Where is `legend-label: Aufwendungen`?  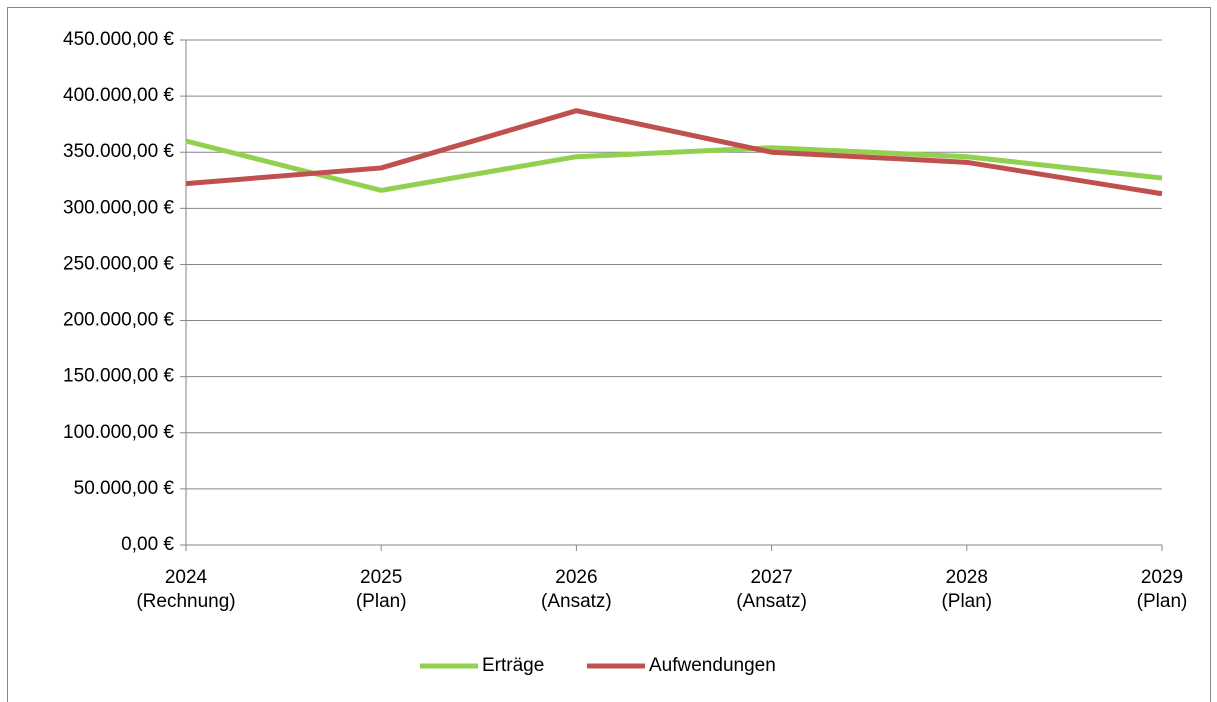 legend-label: Aufwendungen is located at coordinates (712, 665).